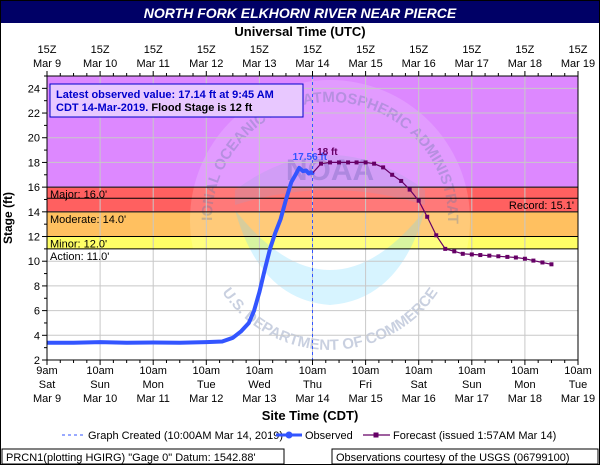 Image resolution: width=600 pixels, height=465 pixels. I want to click on y-tick-label: 24, so click(34, 89).